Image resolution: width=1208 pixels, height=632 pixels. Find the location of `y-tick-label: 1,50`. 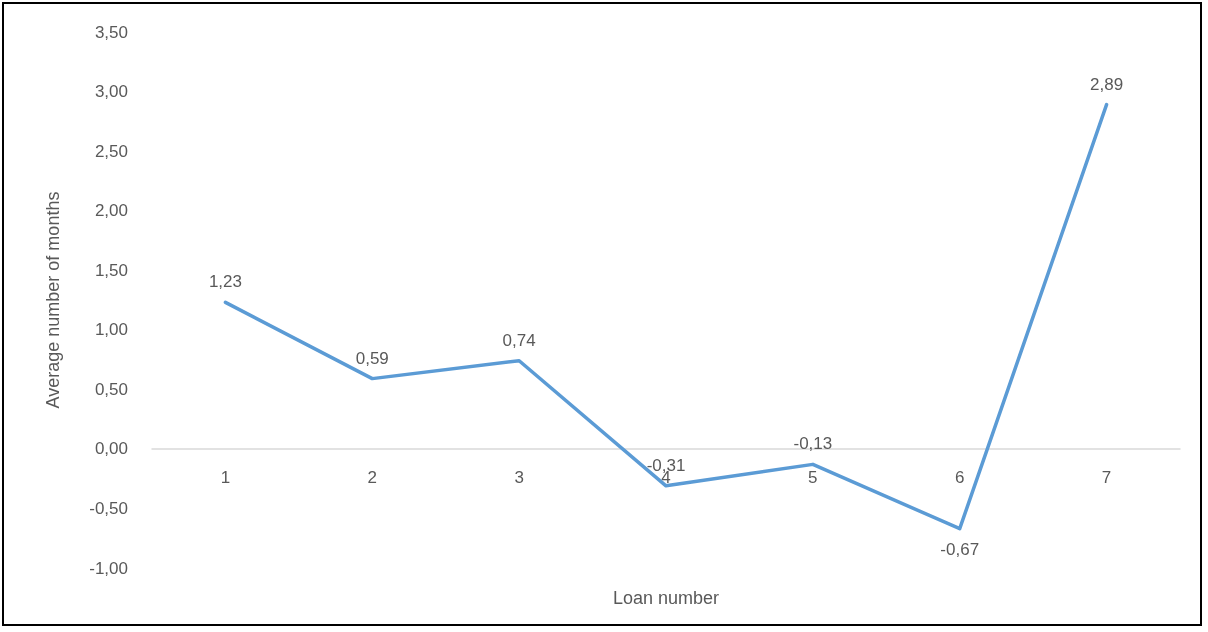

y-tick-label: 1,50 is located at coordinates (111, 270).